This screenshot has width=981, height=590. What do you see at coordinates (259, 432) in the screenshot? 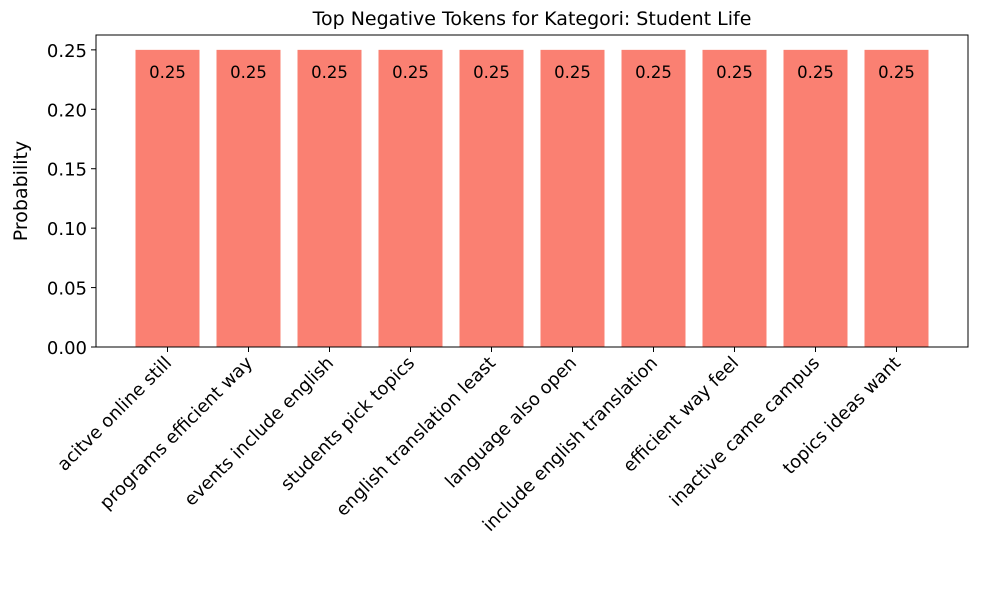
I see `x-tick-label: events include english` at bounding box center [259, 432].